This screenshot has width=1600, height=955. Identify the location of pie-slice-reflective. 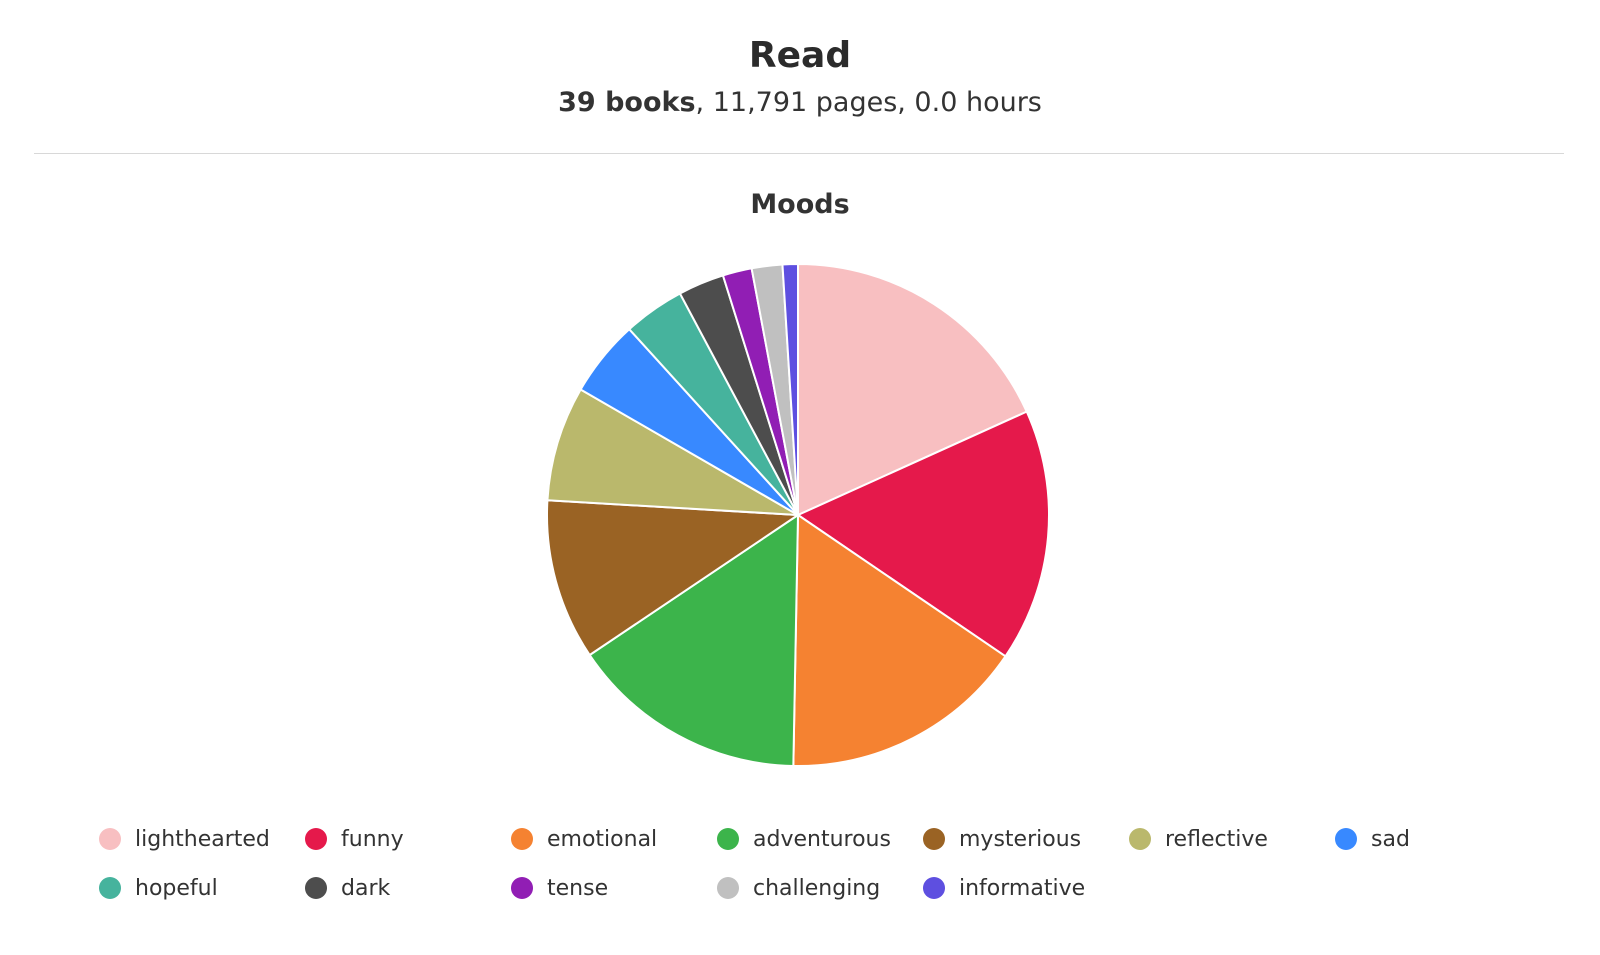
(672, 452).